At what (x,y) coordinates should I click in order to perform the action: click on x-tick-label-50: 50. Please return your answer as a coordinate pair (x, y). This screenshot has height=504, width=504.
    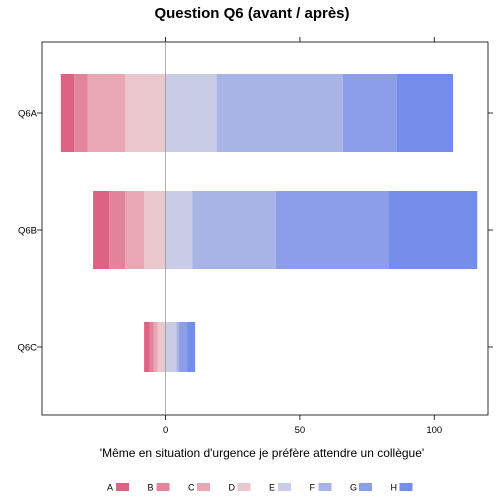
    Looking at the image, I should click on (300, 430).